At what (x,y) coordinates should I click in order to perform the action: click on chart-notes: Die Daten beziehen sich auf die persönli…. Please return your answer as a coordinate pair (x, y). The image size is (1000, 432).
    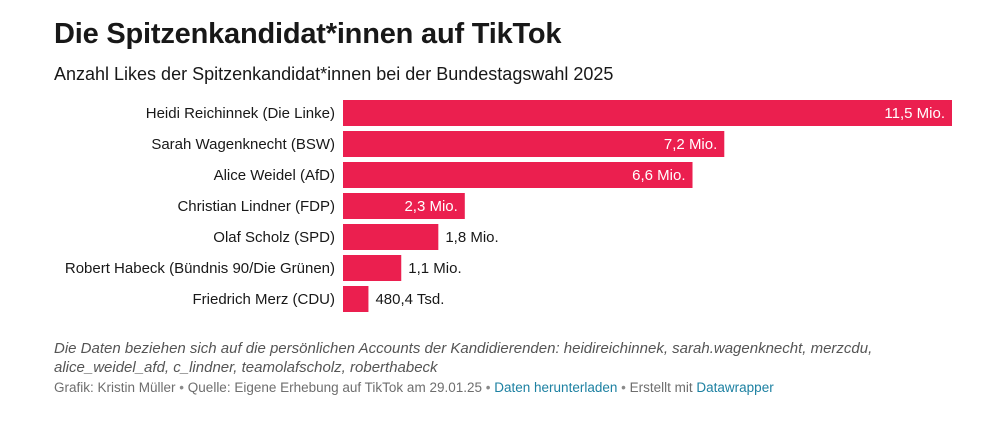
    Looking at the image, I should click on (463, 358).